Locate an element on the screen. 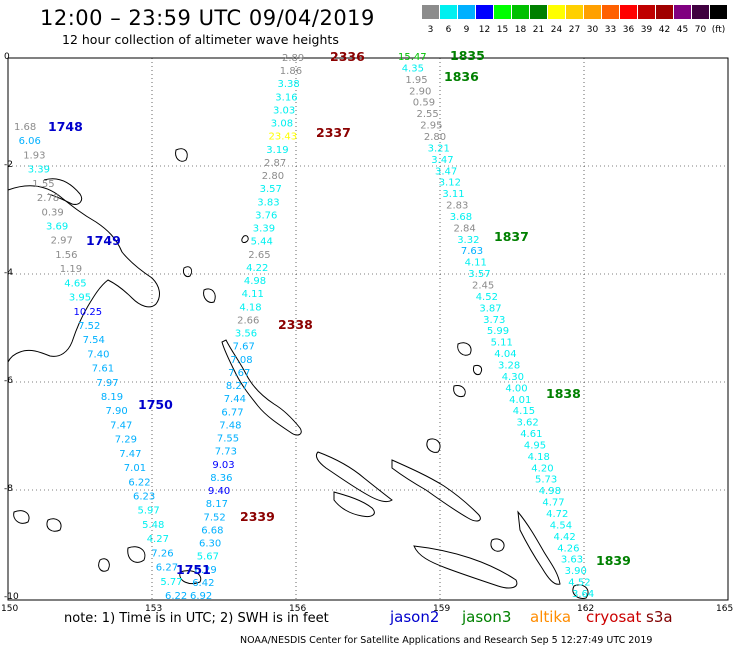 The height and width of the screenshot is (650, 740). jason2-wave-value: 5.77 is located at coordinates (171, 582).